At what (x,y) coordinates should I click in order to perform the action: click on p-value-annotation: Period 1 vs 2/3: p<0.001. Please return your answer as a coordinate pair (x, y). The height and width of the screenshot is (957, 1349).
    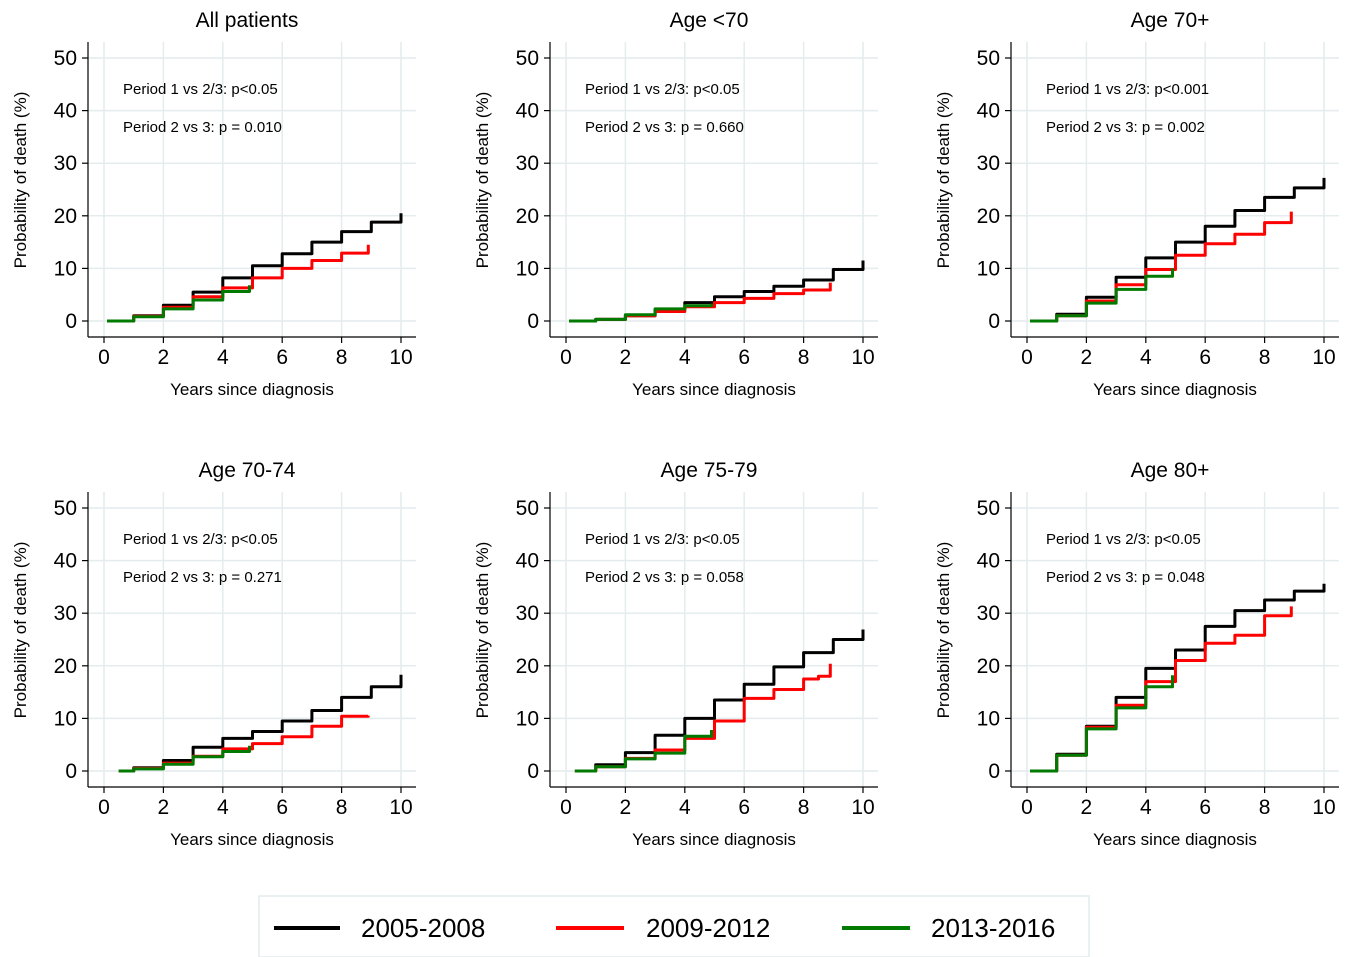
    Looking at the image, I should click on (1127, 89).